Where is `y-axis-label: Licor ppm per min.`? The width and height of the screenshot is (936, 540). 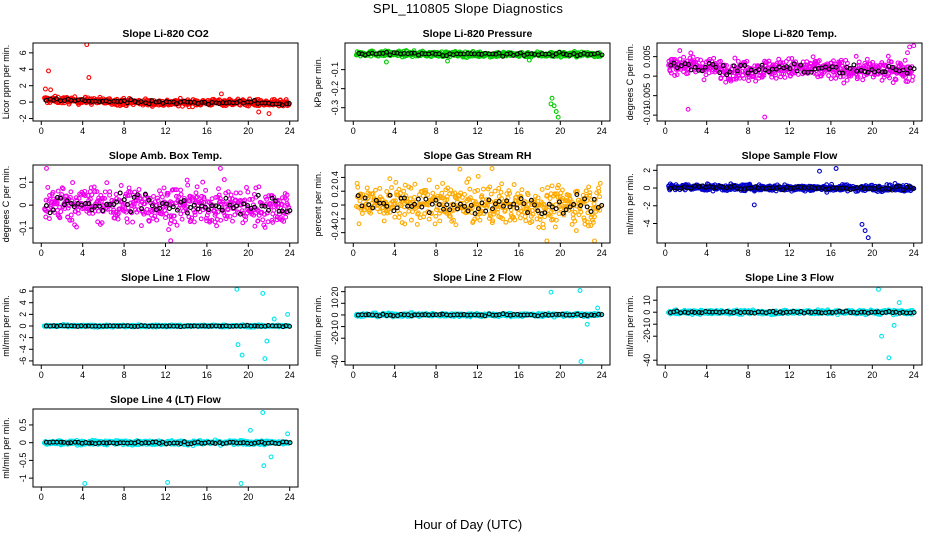 y-axis-label: Licor ppm per min. is located at coordinates (6, 82).